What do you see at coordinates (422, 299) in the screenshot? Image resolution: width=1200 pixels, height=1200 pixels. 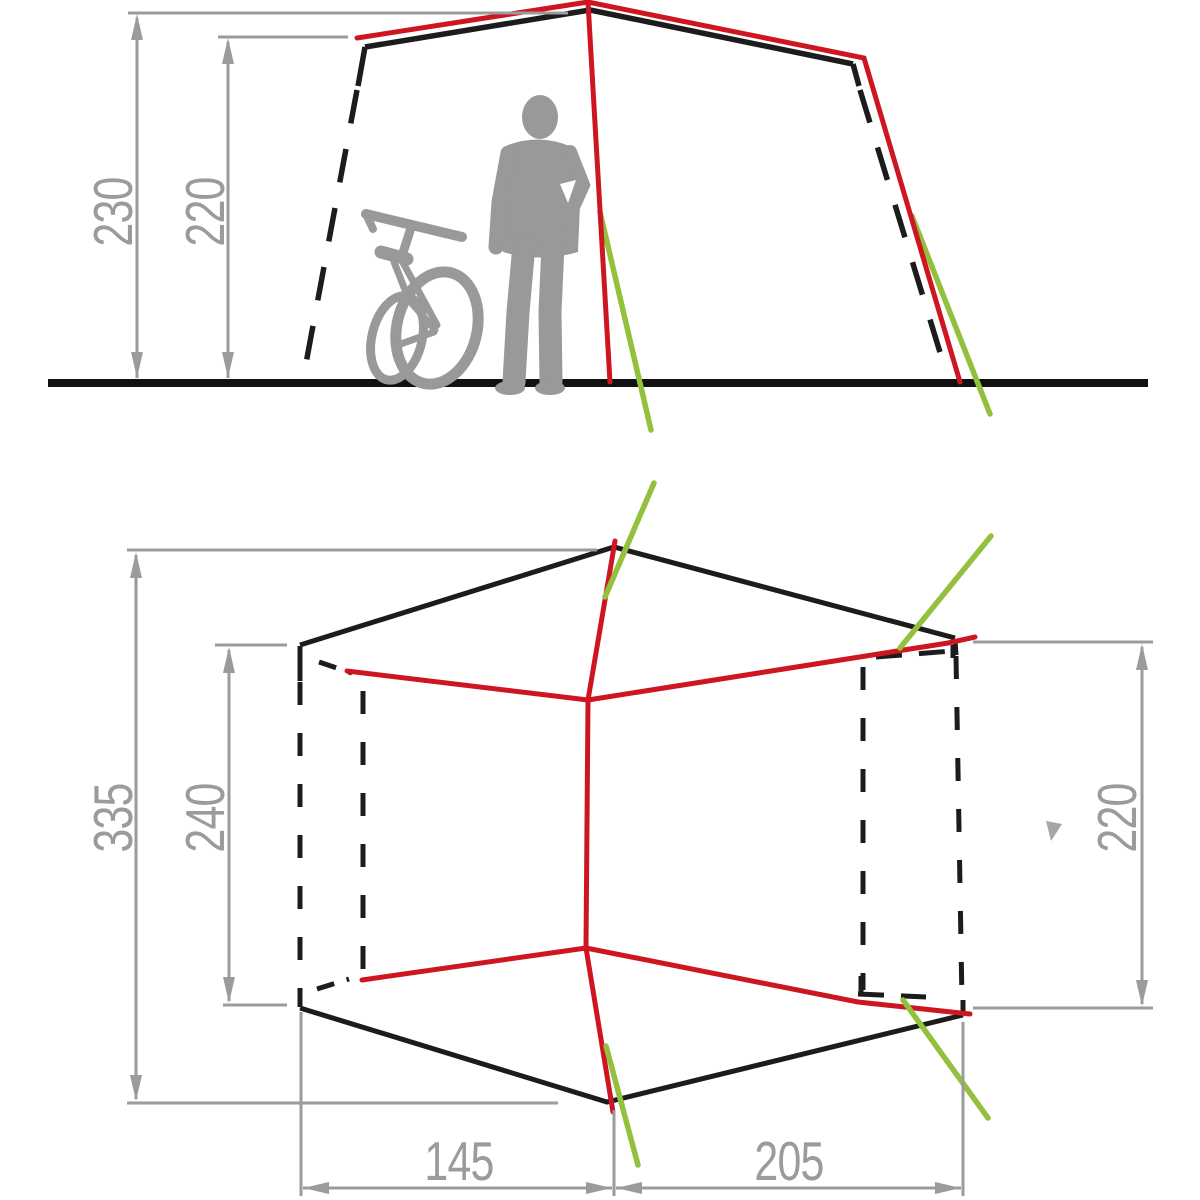 I see `bicycle-silhouette` at bounding box center [422, 299].